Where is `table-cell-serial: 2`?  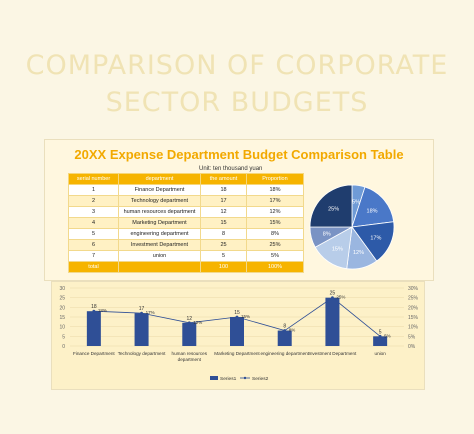 table-cell-serial: 2 is located at coordinates (93, 201).